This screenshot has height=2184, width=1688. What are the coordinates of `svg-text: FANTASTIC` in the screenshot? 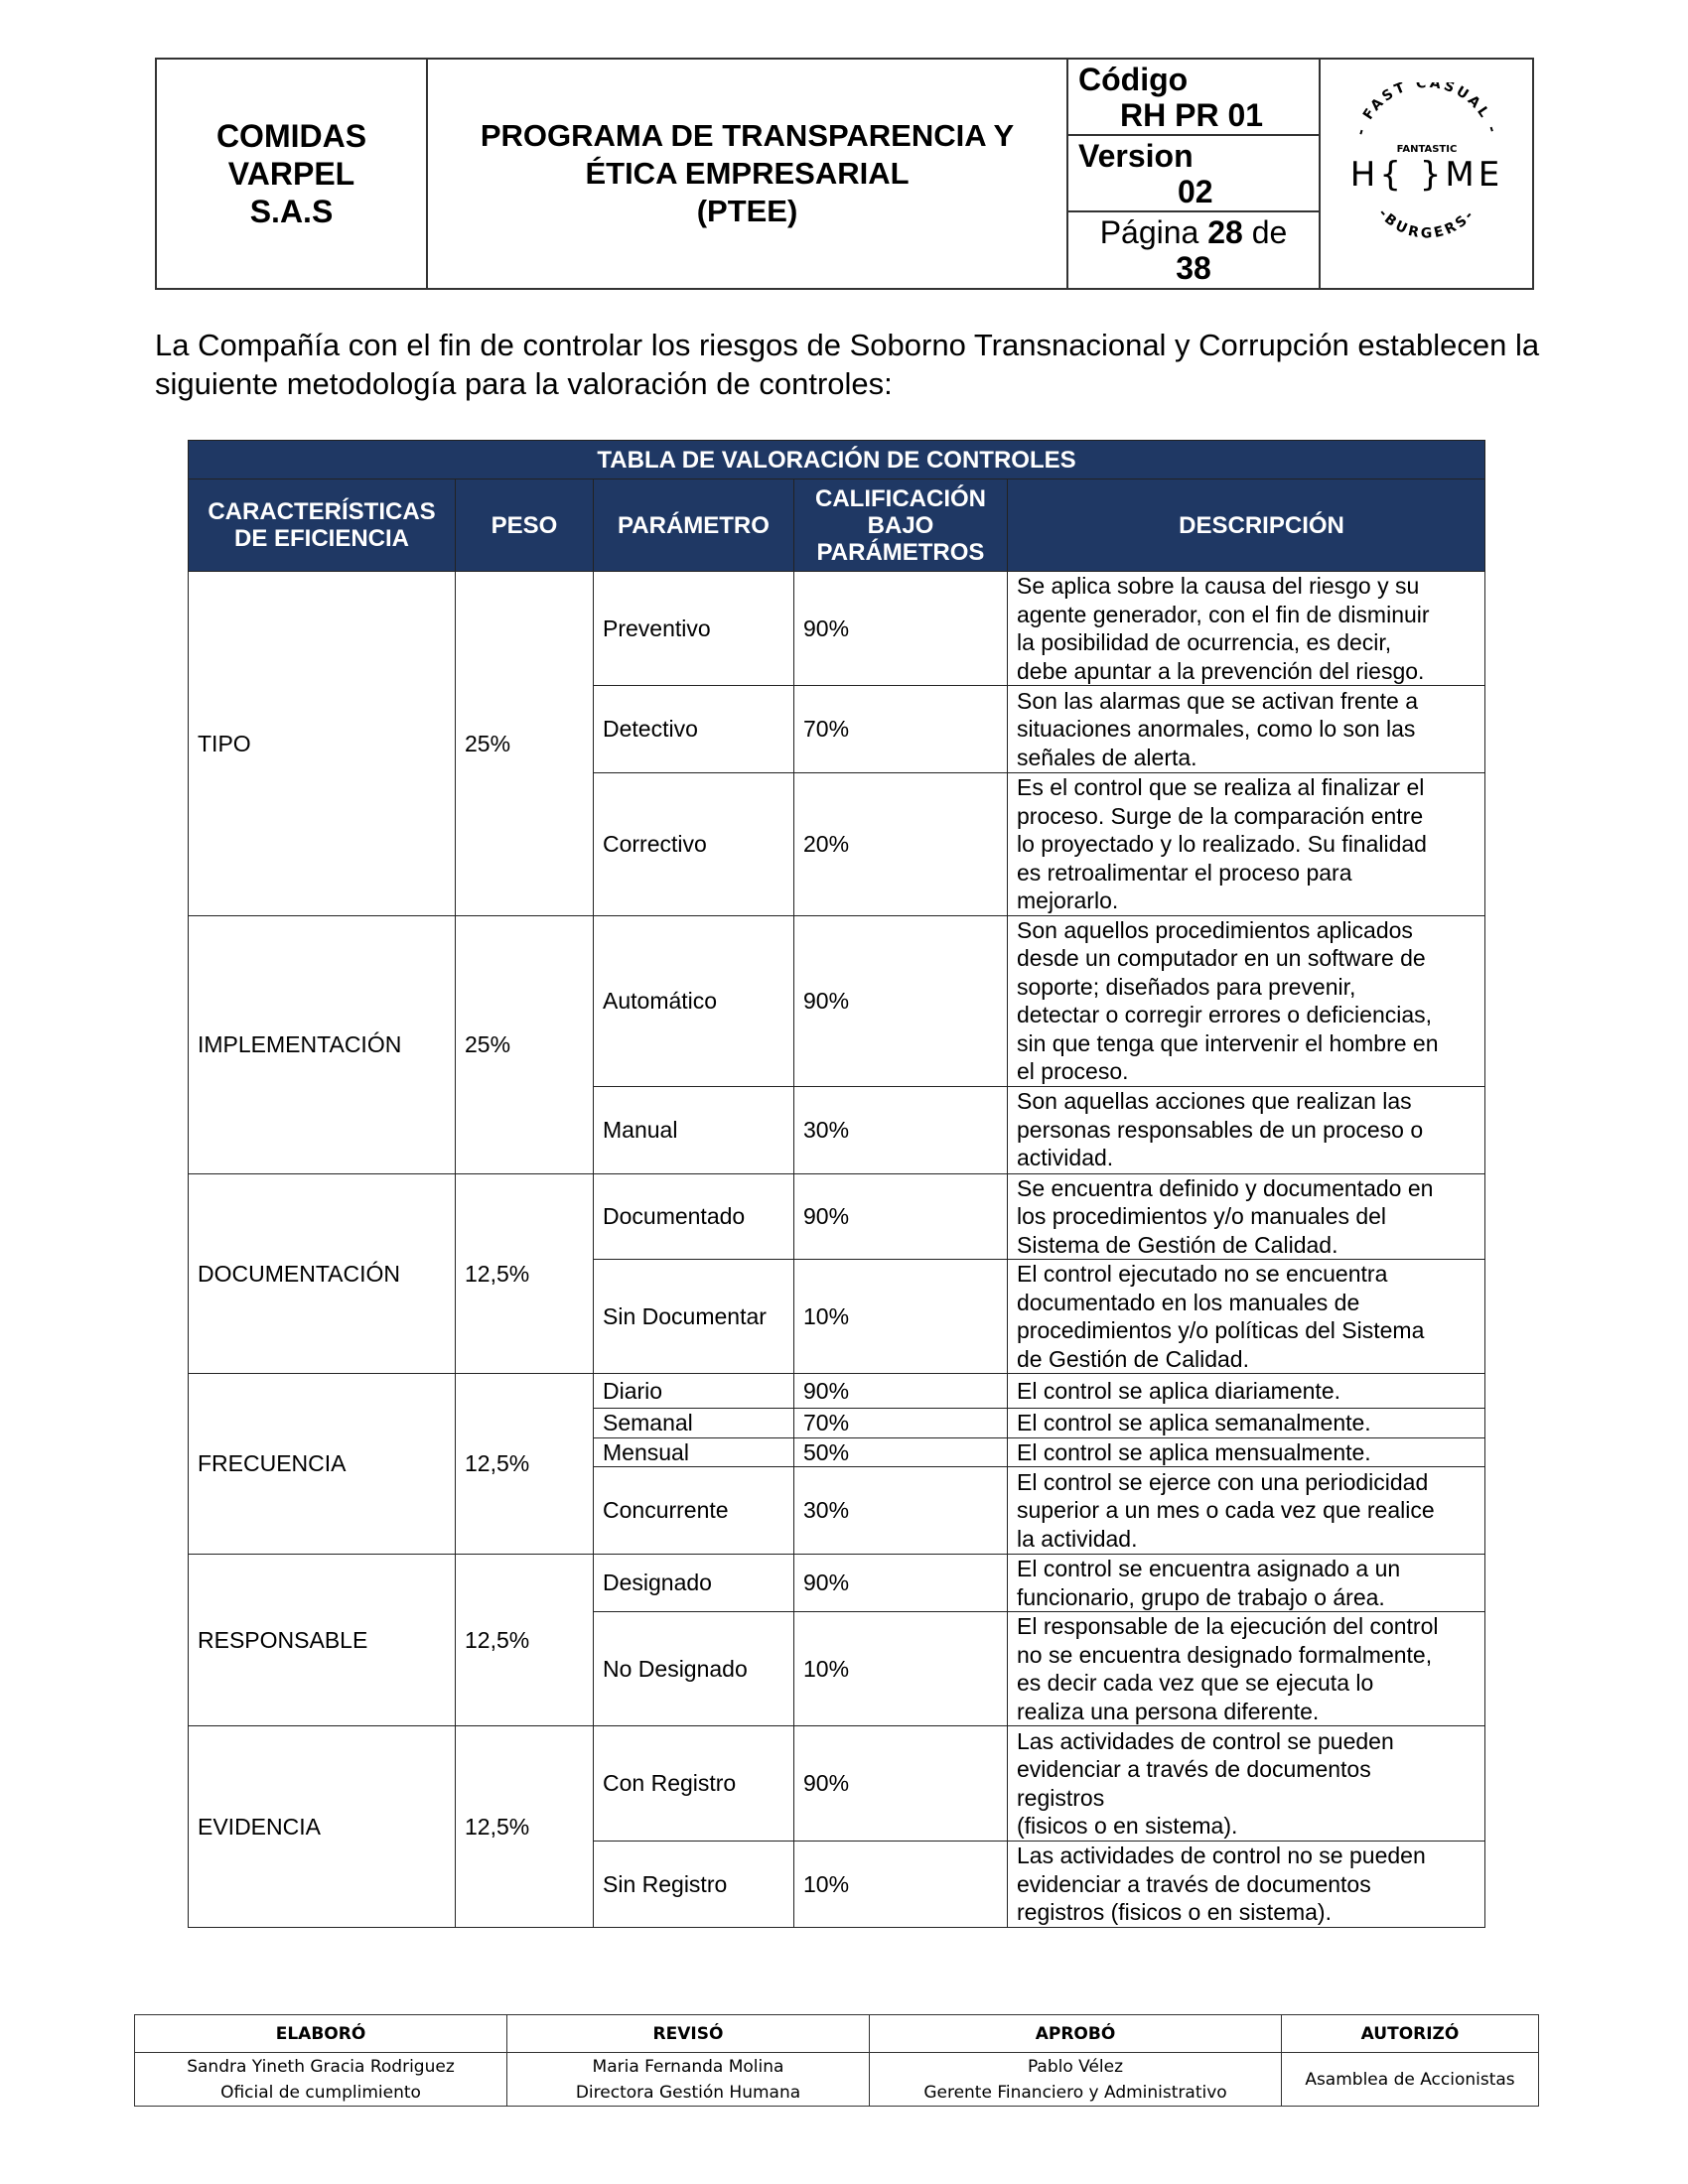 It's located at (1426, 149).